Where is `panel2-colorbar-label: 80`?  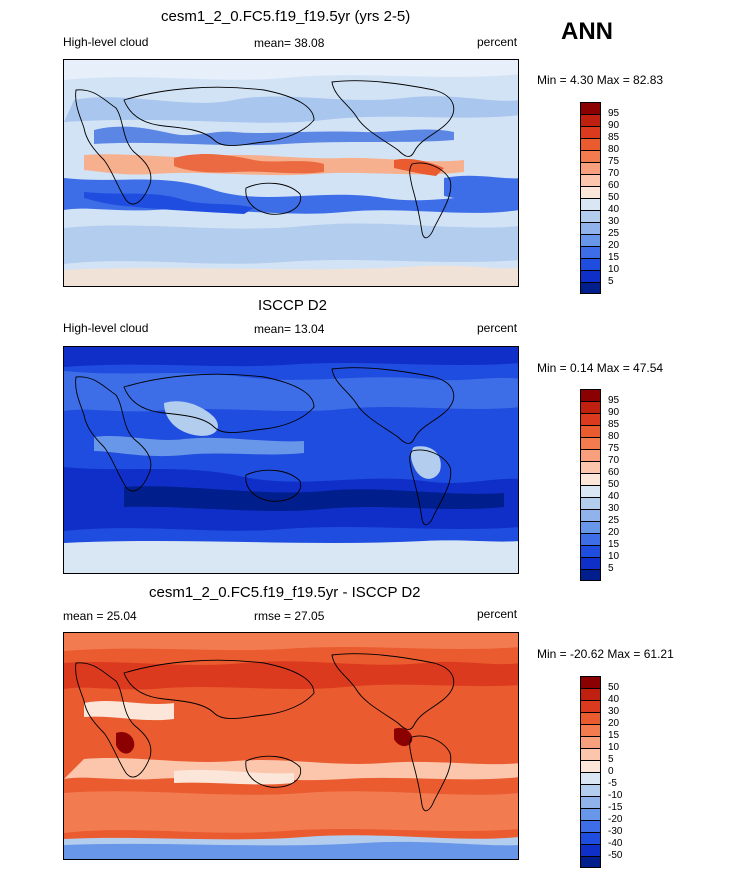
panel2-colorbar-label: 80 is located at coordinates (614, 436).